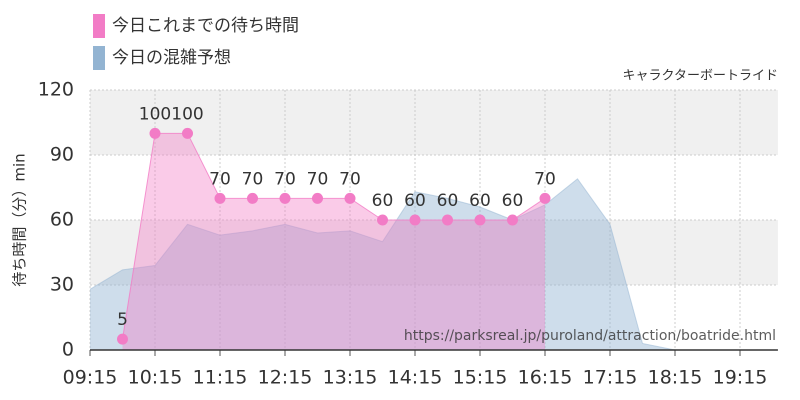 The image size is (800, 400). What do you see at coordinates (62, 285) in the screenshot?
I see `y-tick-label: 30` at bounding box center [62, 285].